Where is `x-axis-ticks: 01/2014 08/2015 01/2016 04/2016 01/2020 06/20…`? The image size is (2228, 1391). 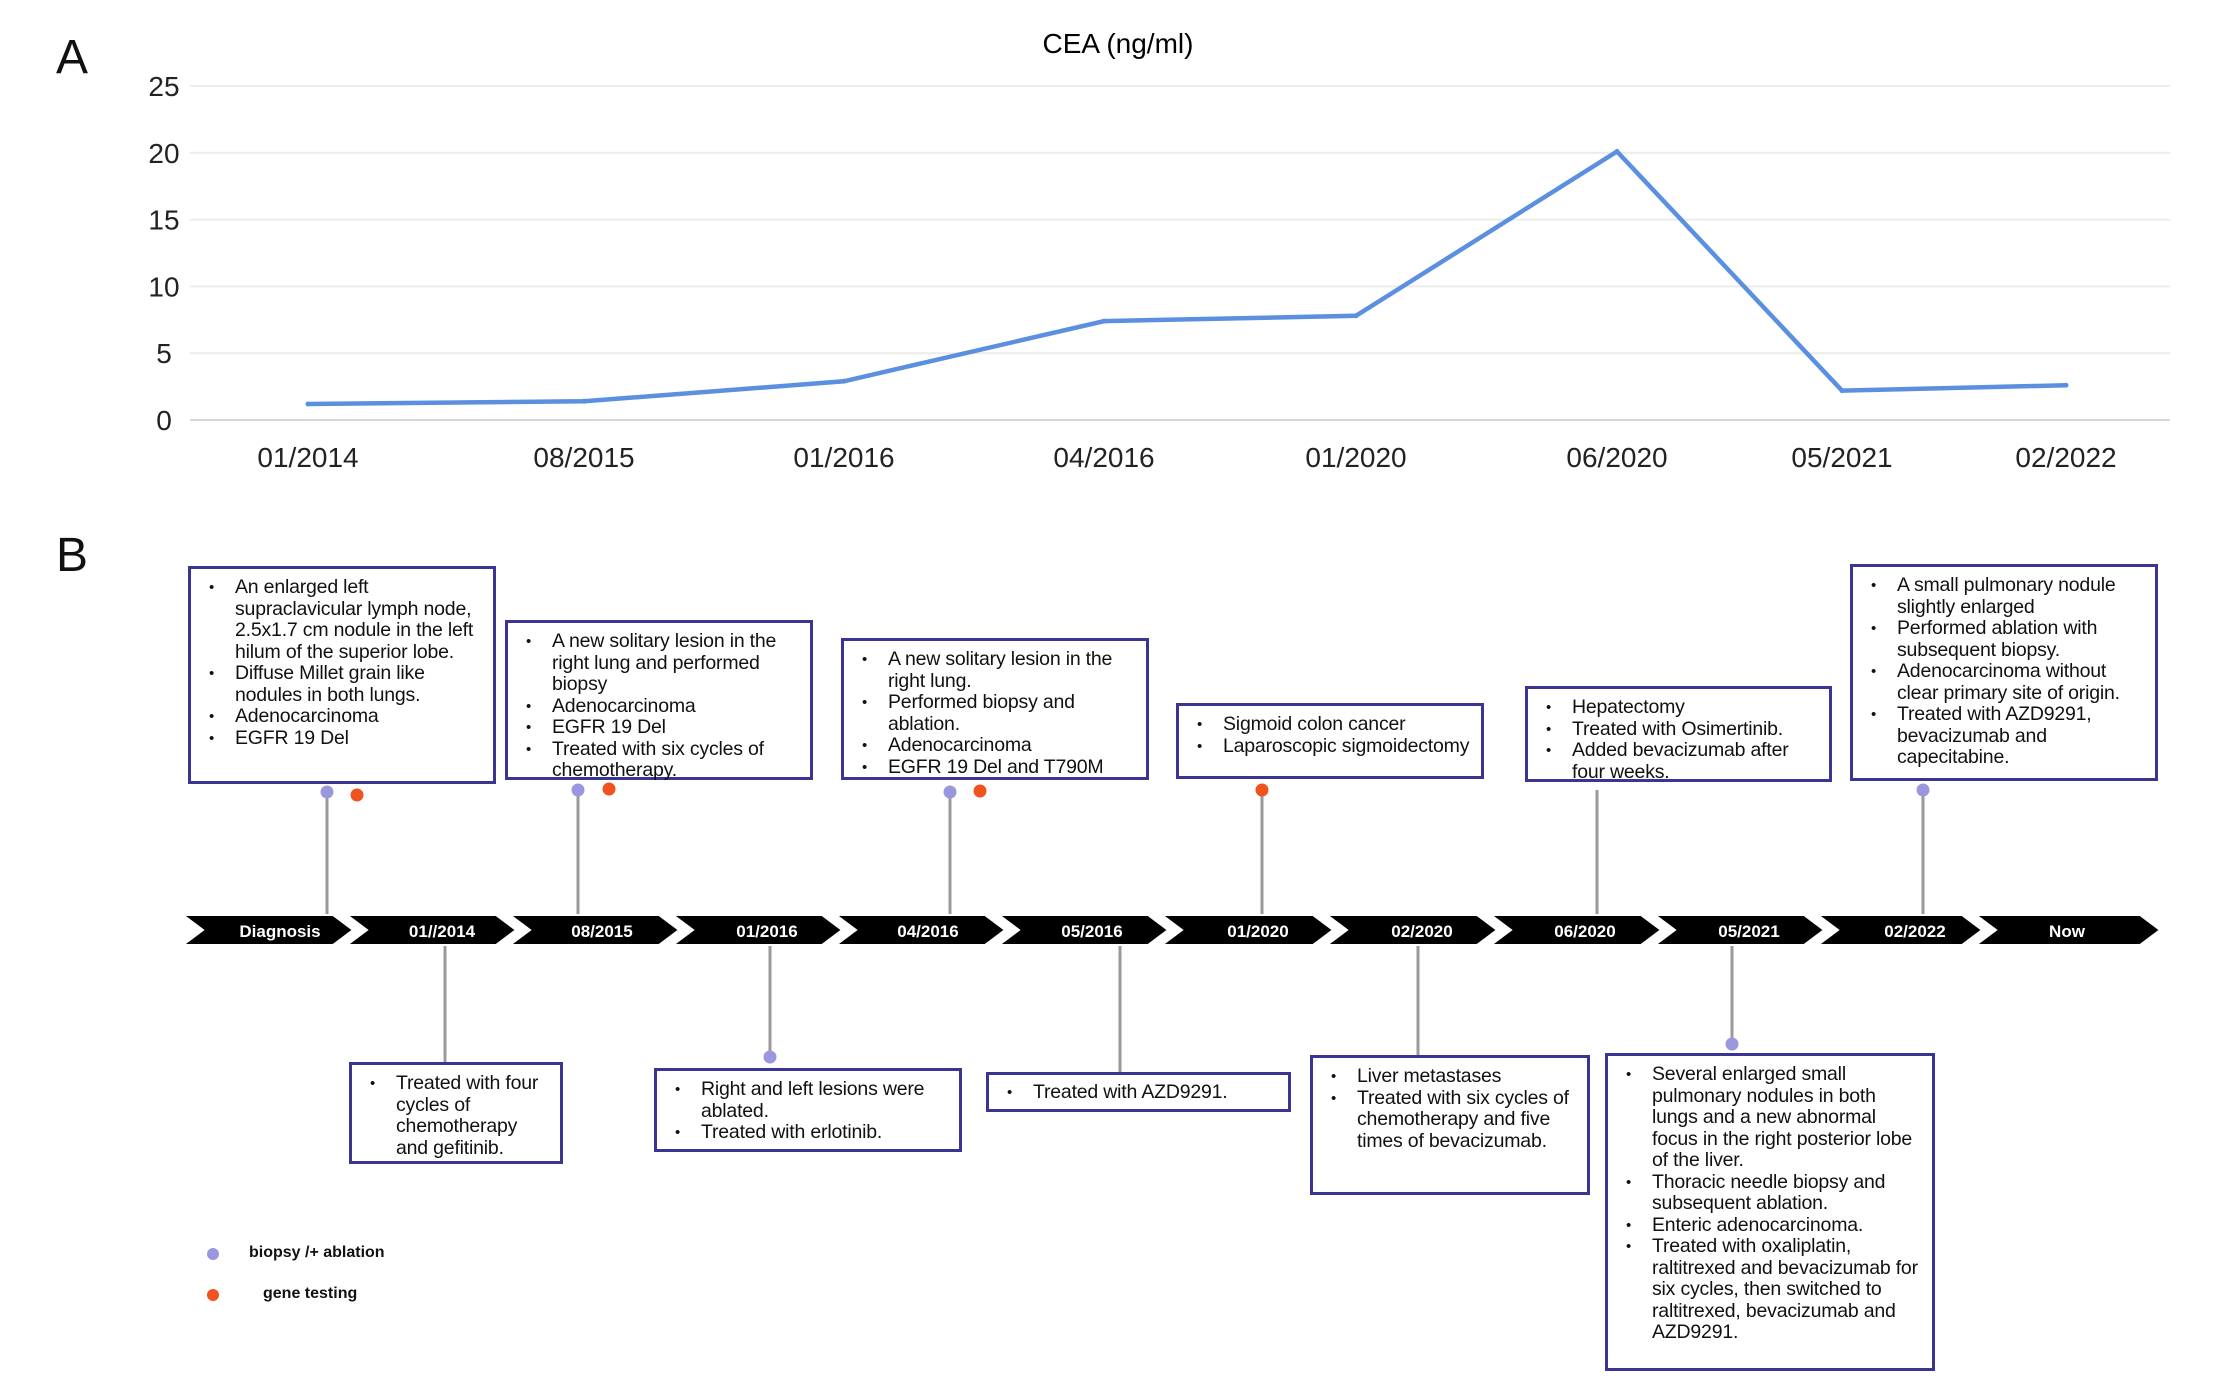 x-axis-ticks: 01/2014 08/2015 01/2016 04/2016 01/2020 06/20… is located at coordinates (1186, 457).